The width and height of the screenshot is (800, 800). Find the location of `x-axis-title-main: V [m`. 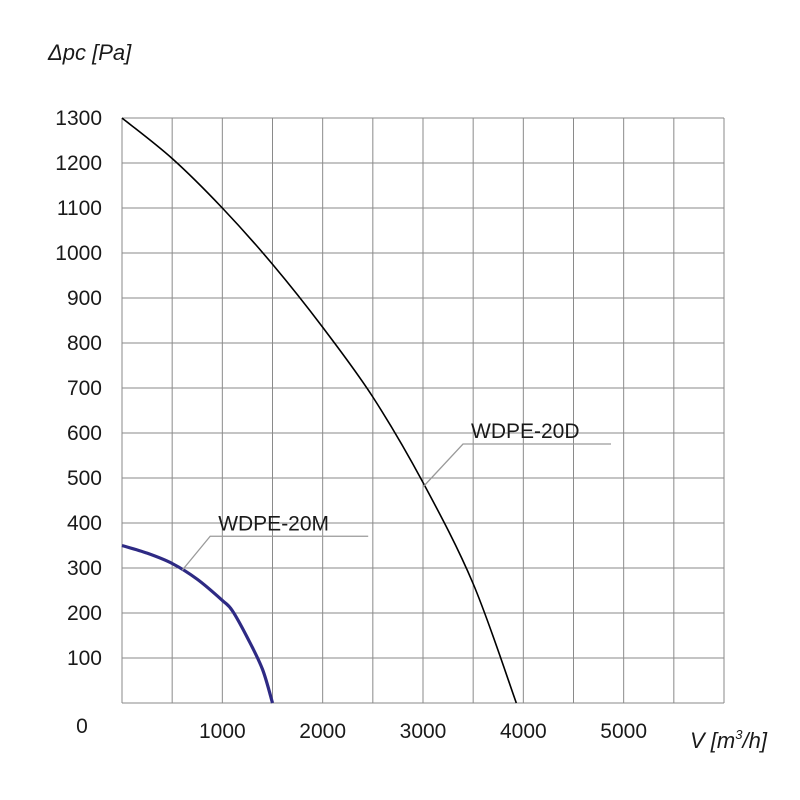

x-axis-title-main: V [m is located at coordinates (712, 740).